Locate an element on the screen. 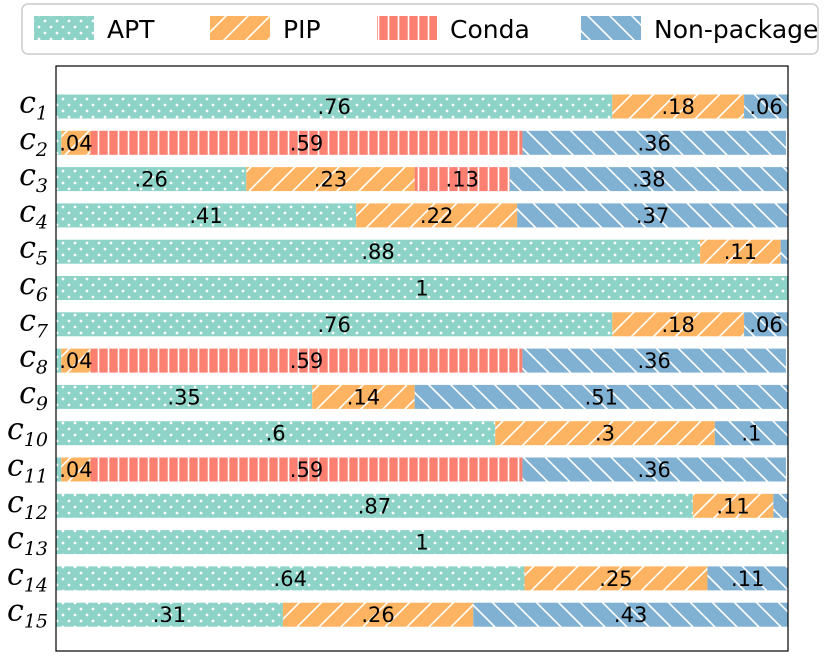 The height and width of the screenshot is (665, 830). value-label-apt-row-1: .76 is located at coordinates (333, 107).